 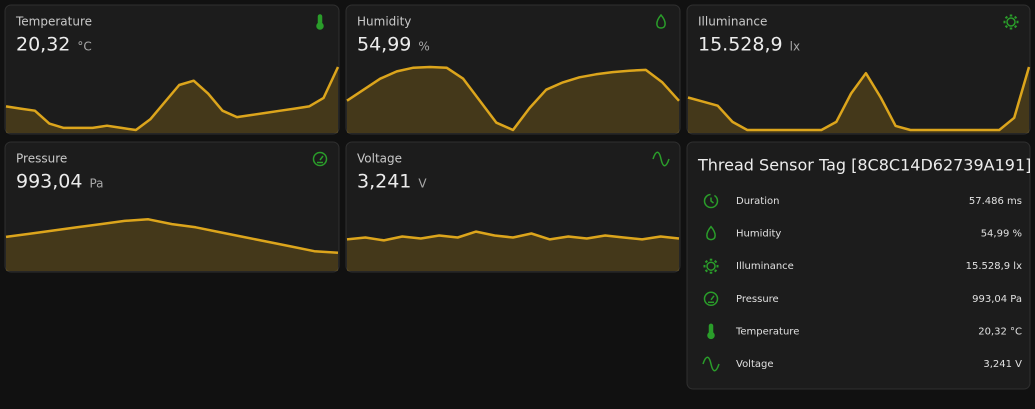 What do you see at coordinates (995, 201) in the screenshot?
I see `entity-value: 57.486 ms` at bounding box center [995, 201].